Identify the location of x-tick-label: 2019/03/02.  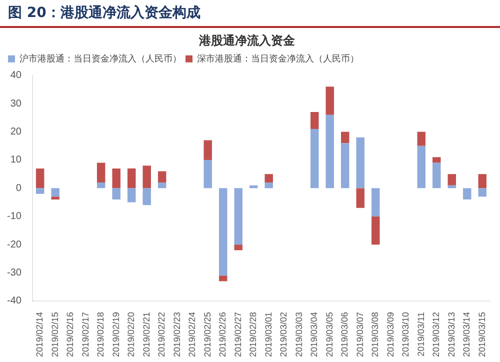
(283, 335).